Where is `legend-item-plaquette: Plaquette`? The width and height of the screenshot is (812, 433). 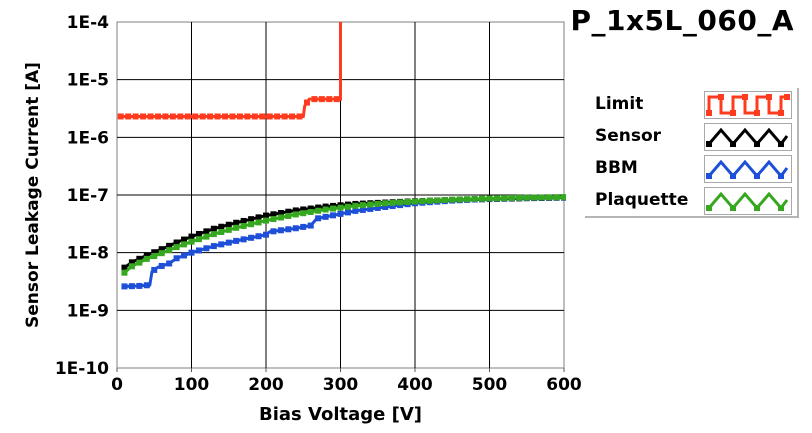
legend-item-plaquette: Plaquette is located at coordinates (690, 200).